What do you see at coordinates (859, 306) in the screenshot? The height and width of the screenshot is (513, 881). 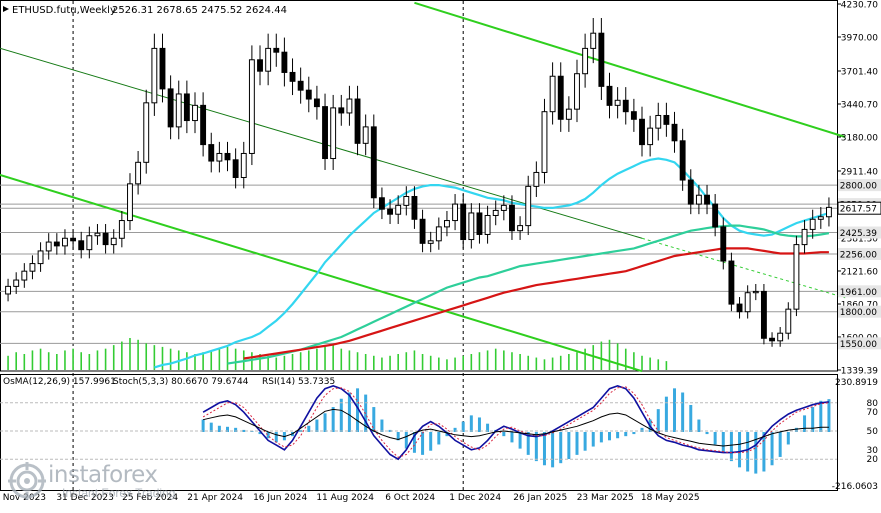 I see `price-tick-label: 1860.70` at bounding box center [859, 306].